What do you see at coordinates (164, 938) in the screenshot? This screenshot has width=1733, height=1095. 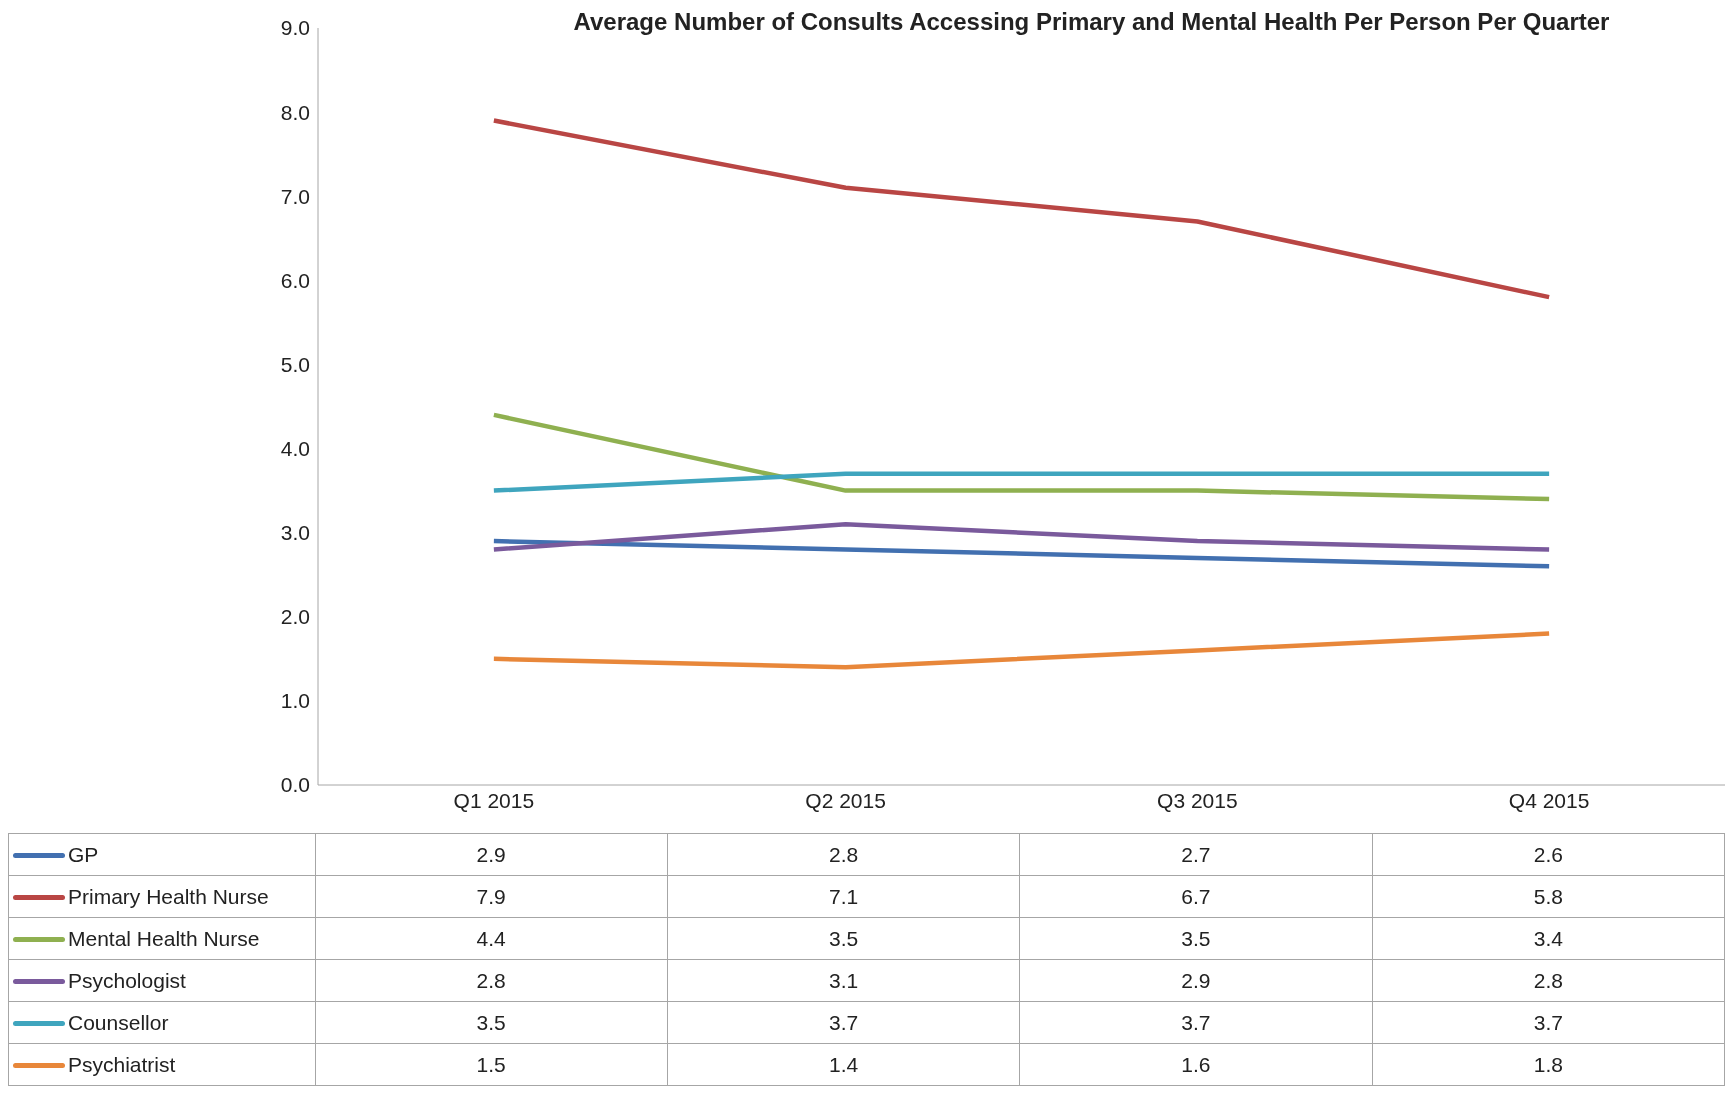 I see `legend-label: Mental Health Nurse` at bounding box center [164, 938].